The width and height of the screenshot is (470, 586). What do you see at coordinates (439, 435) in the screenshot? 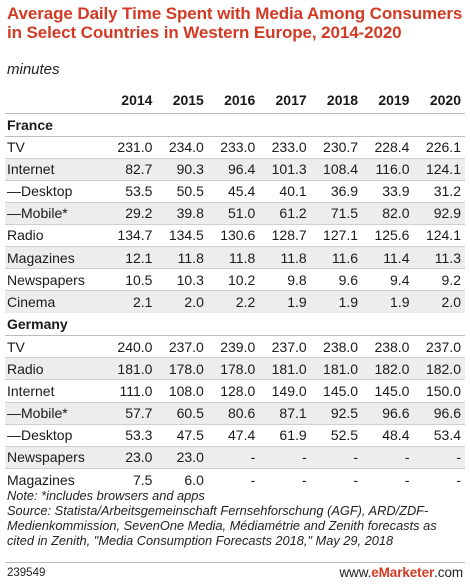
I see `value-cell: 53.4` at bounding box center [439, 435].